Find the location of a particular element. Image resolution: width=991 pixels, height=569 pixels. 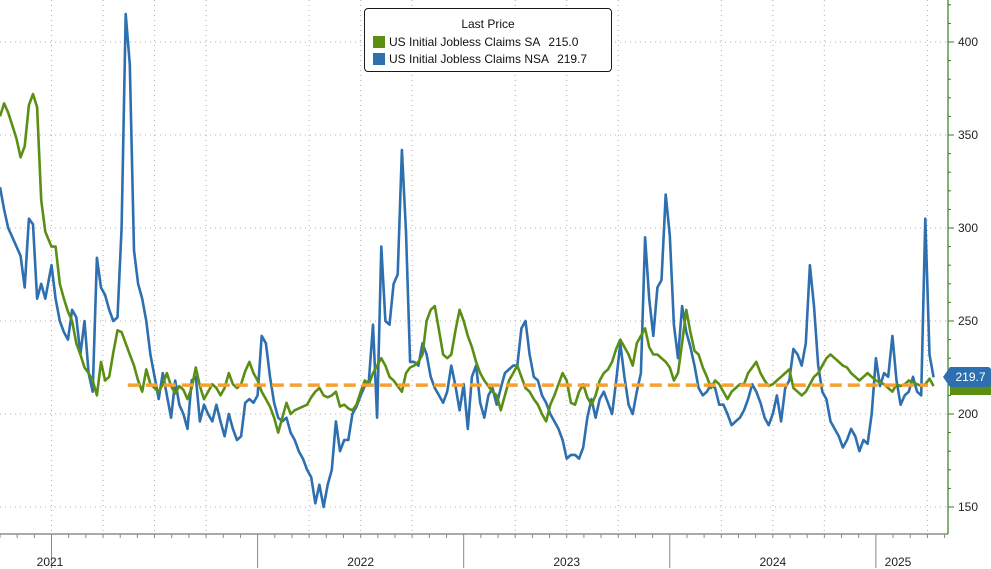

legend-title: Last Price is located at coordinates (488, 24).